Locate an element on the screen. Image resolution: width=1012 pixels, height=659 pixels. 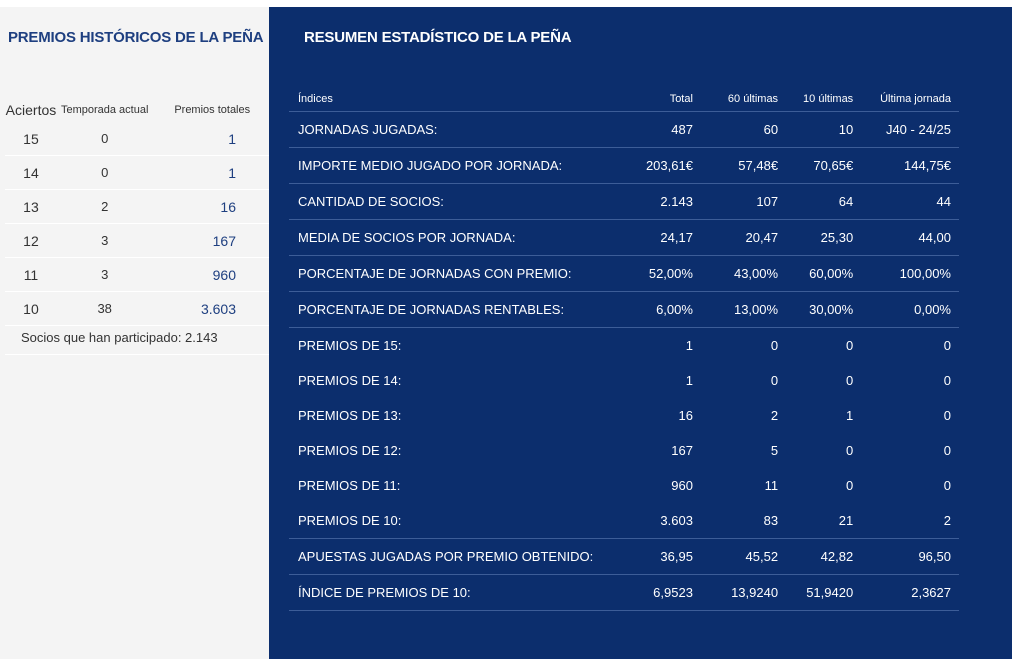
stat-label: PREMIOS DE 14: is located at coordinates (350, 380).